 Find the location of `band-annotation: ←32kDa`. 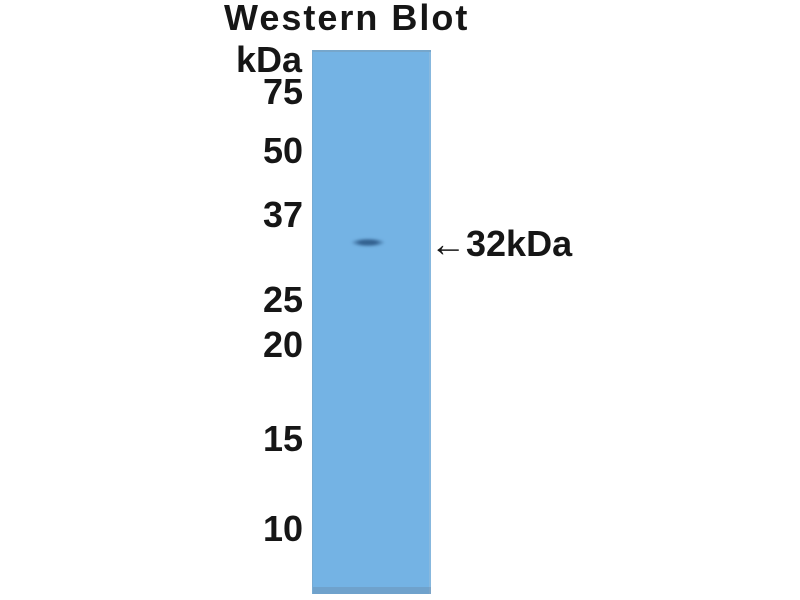

band-annotation: ←32kDa is located at coordinates (501, 244).